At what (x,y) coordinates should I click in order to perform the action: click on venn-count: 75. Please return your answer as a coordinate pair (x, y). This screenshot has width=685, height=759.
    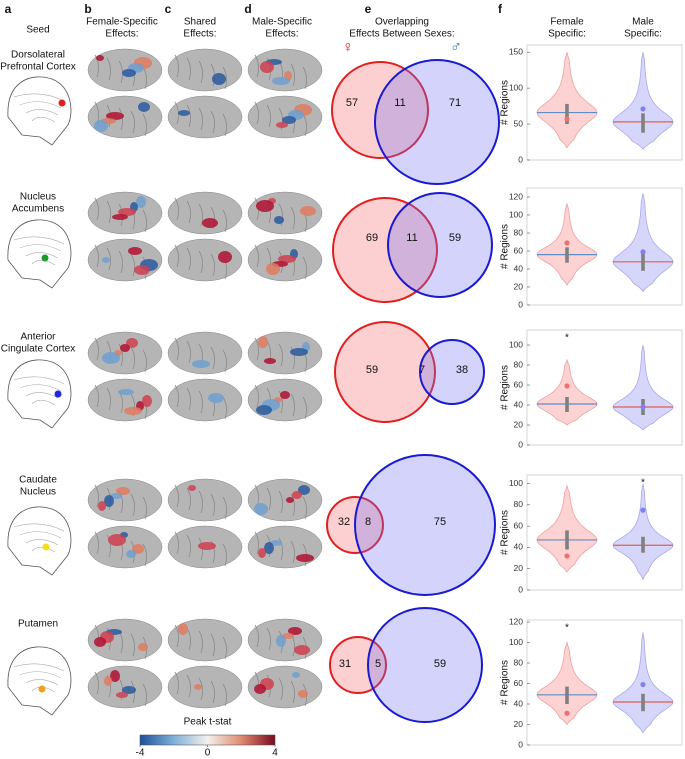
    Looking at the image, I should click on (440, 522).